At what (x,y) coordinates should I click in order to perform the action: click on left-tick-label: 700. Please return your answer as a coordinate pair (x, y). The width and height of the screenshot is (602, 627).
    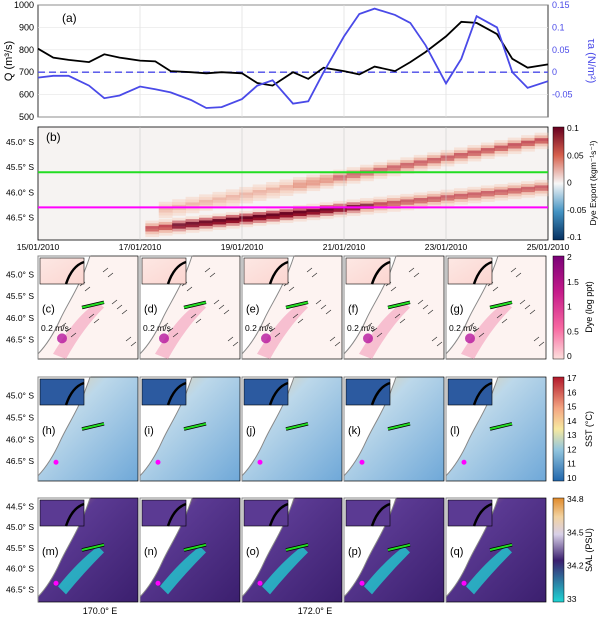
    Looking at the image, I should click on (26, 72).